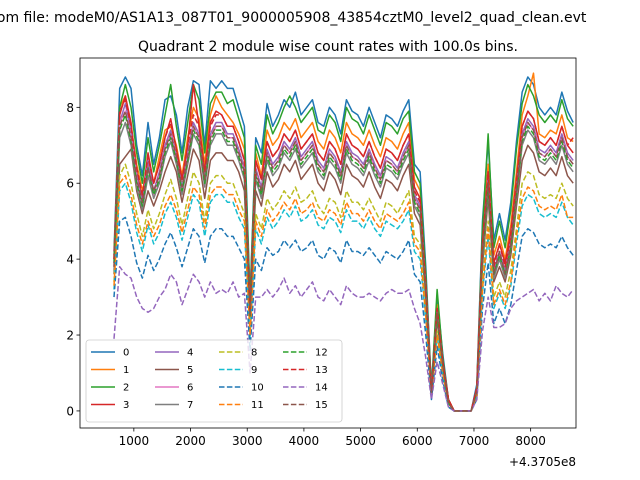  What do you see at coordinates (530, 441) in the screenshot?
I see `x-tick-label: 8000` at bounding box center [530, 441].